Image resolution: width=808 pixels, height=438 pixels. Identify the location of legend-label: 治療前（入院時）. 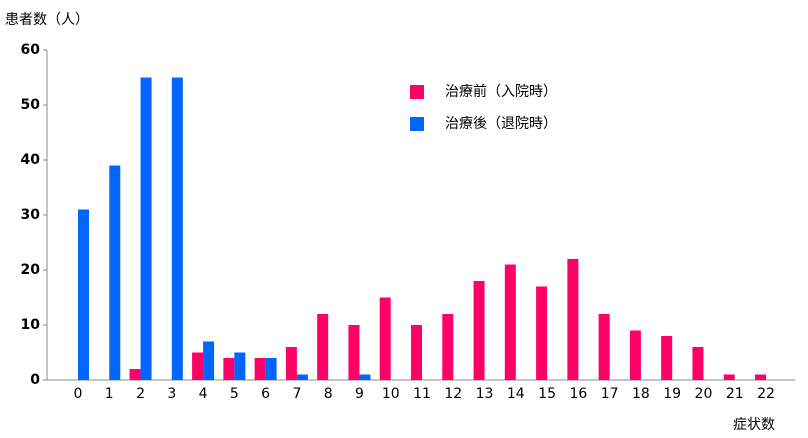
(501, 91).